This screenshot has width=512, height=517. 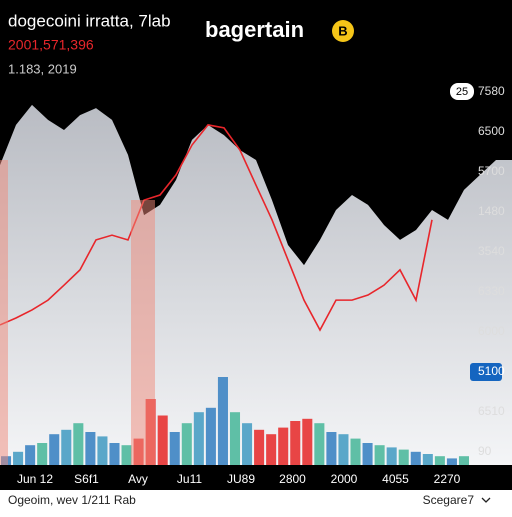 What do you see at coordinates (491, 251) in the screenshot?
I see `right-label: 3540` at bounding box center [491, 251].